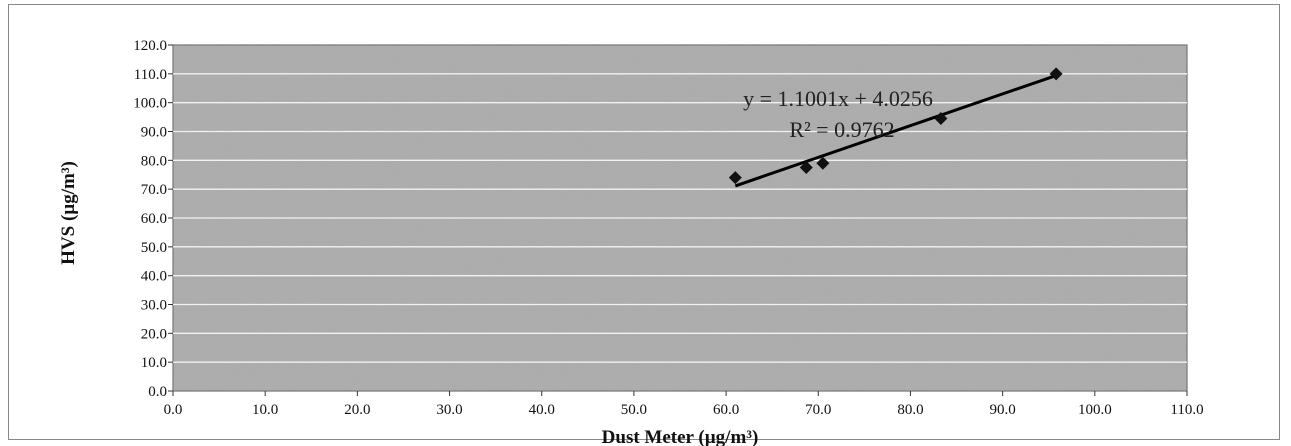 The width and height of the screenshot is (1291, 446). Describe the element at coordinates (68, 213) in the screenshot. I see `y-axis-title: HVS (µg/m³)` at that location.